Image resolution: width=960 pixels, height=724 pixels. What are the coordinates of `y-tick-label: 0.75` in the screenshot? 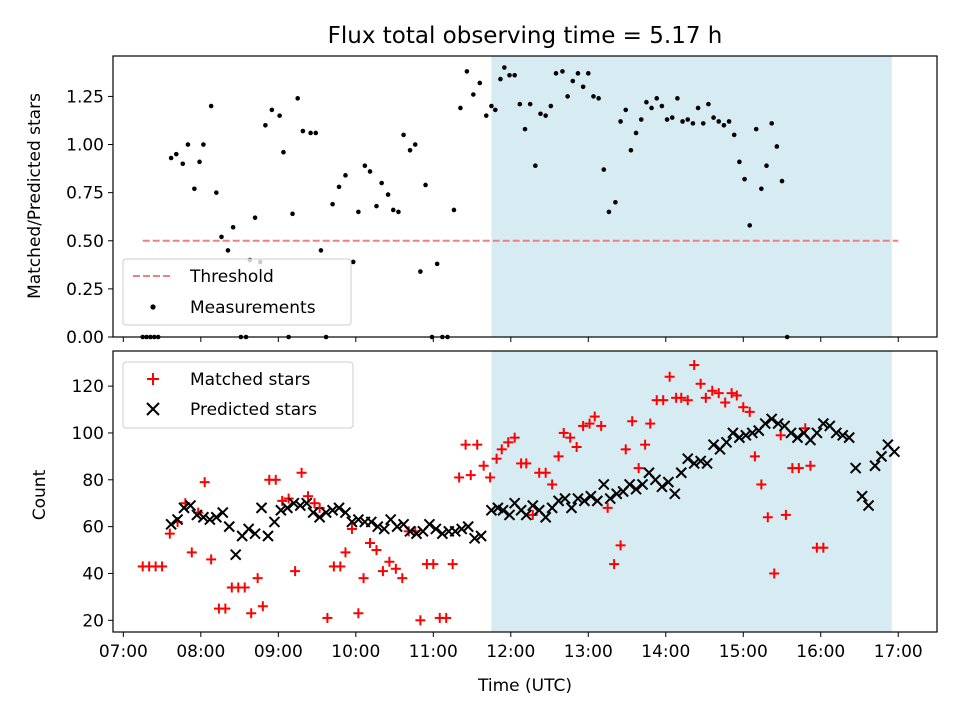 It's located at (85, 194).